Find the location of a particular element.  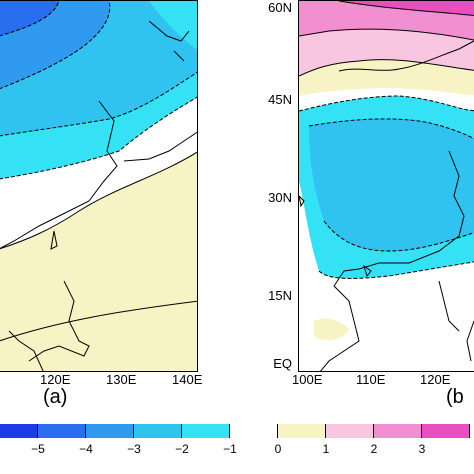

panel-a-xtick-130e: 130E is located at coordinates (121, 379).